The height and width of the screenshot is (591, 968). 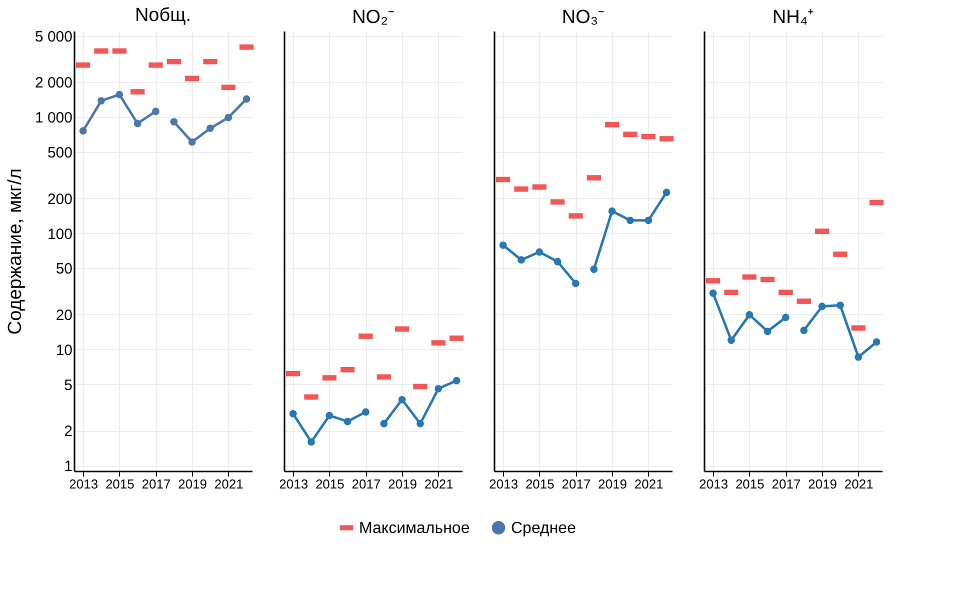 I want to click on y-axis-title: Содержание, мкг/л, so click(x=15, y=251).